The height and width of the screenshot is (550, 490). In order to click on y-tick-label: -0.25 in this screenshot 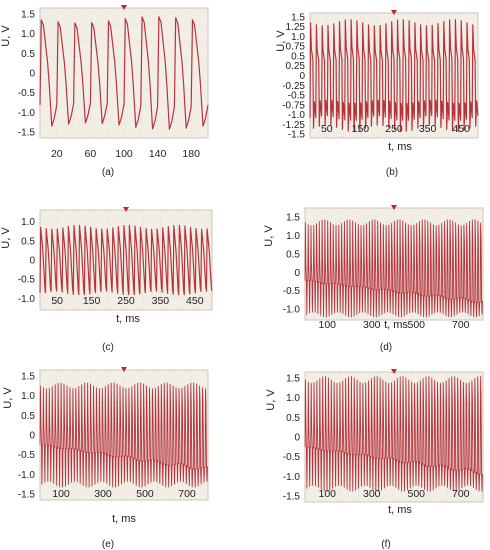, I will do `click(293, 86)`.